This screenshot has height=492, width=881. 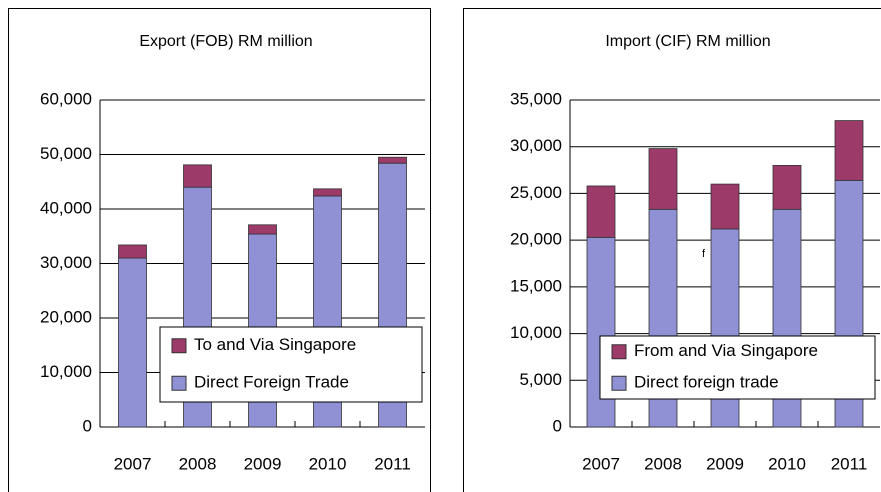 What do you see at coordinates (66, 153) in the screenshot?
I see `y-tick-label: 50,000` at bounding box center [66, 153].